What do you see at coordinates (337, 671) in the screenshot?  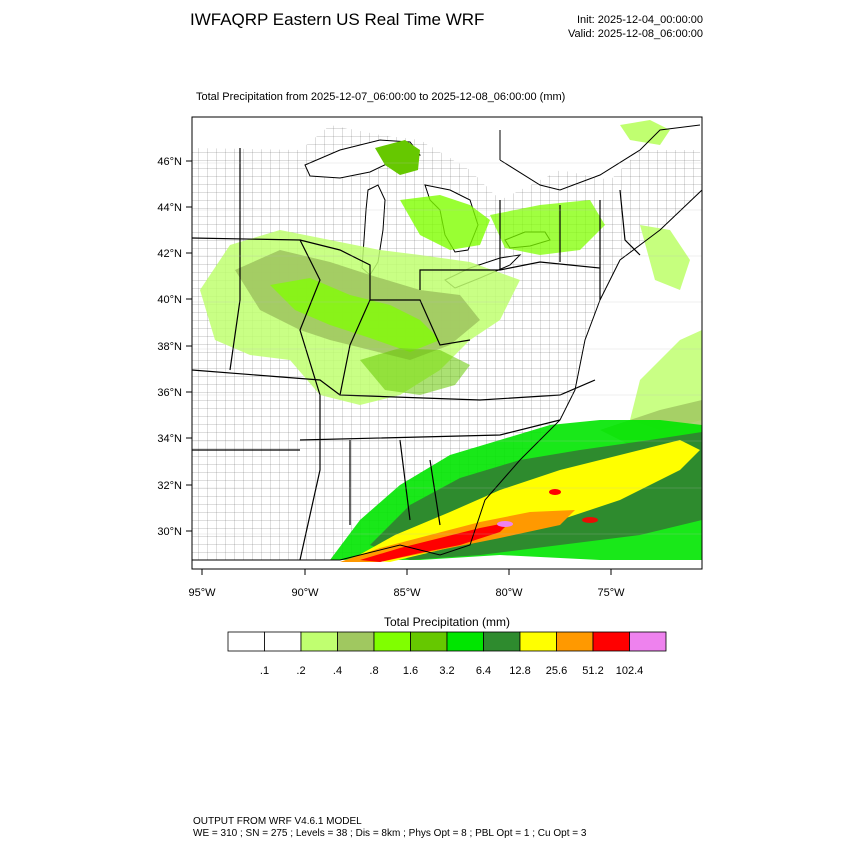 I see `legend-label: .4` at bounding box center [337, 671].